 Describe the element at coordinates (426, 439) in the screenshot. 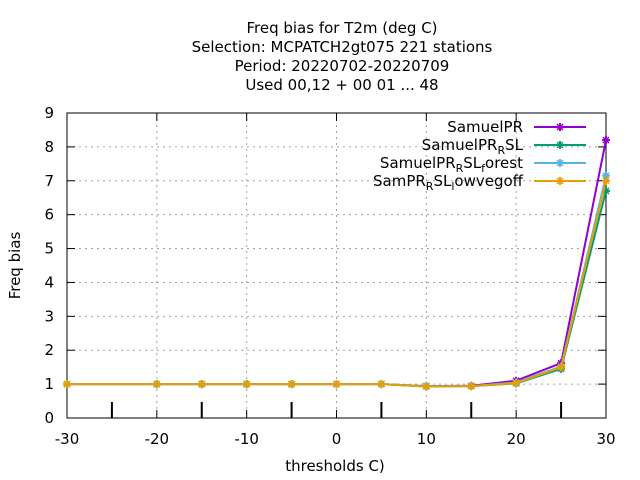

I see `x-tick-label: 10` at that location.